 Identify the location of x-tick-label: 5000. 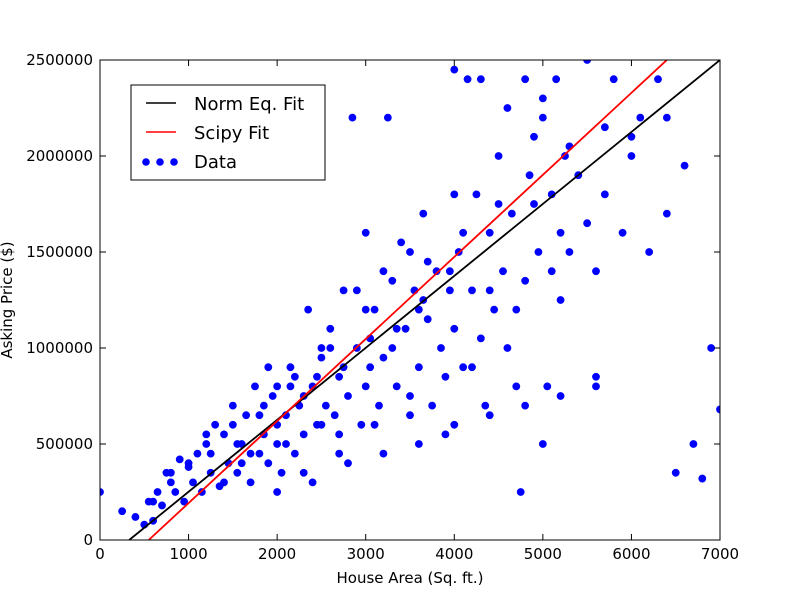
(543, 554).